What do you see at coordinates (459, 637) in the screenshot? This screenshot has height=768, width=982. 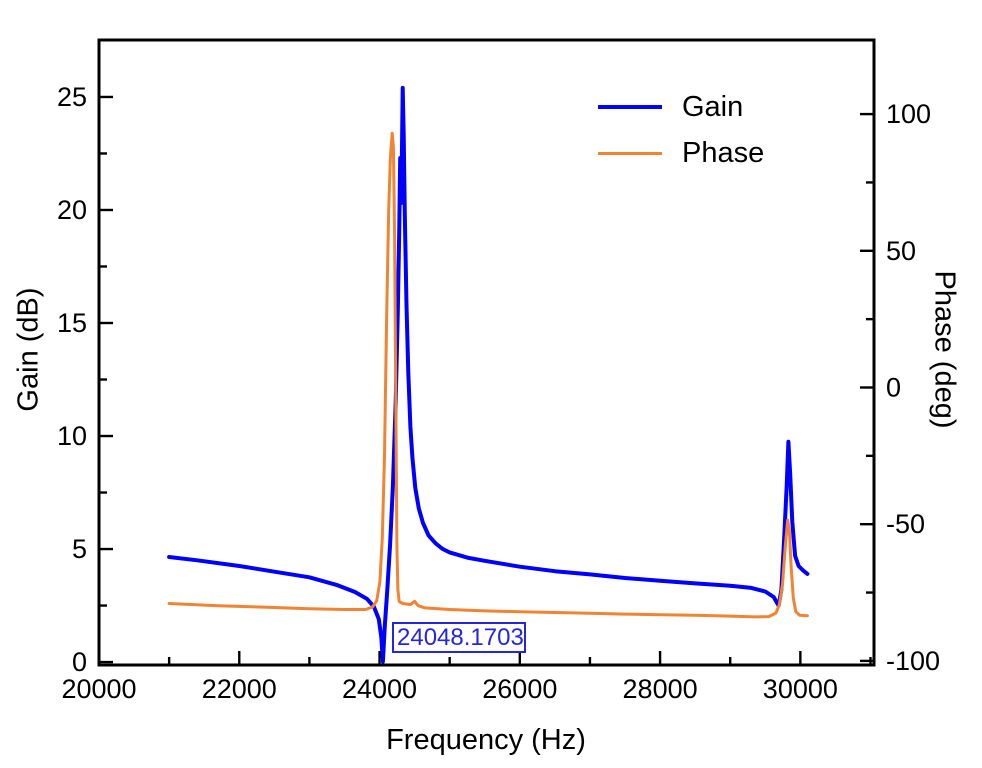 I see `resonance-frequency-annotation: 24048.1703` at bounding box center [459, 637].